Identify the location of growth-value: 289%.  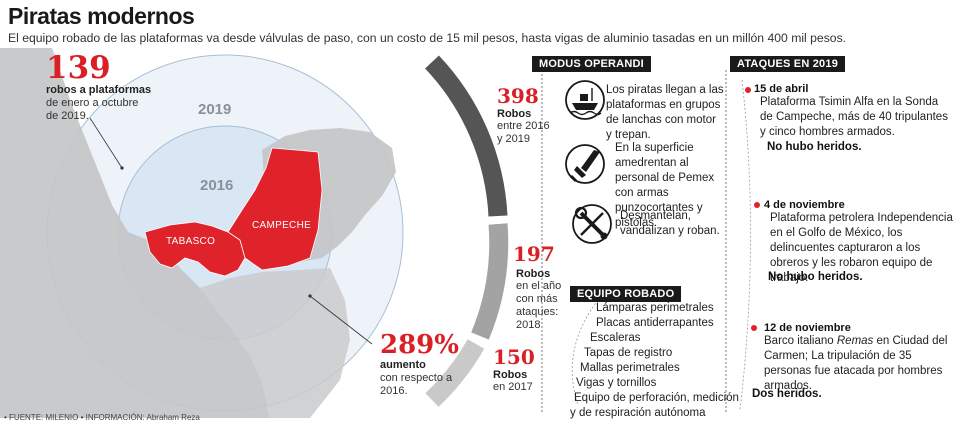
(419, 345).